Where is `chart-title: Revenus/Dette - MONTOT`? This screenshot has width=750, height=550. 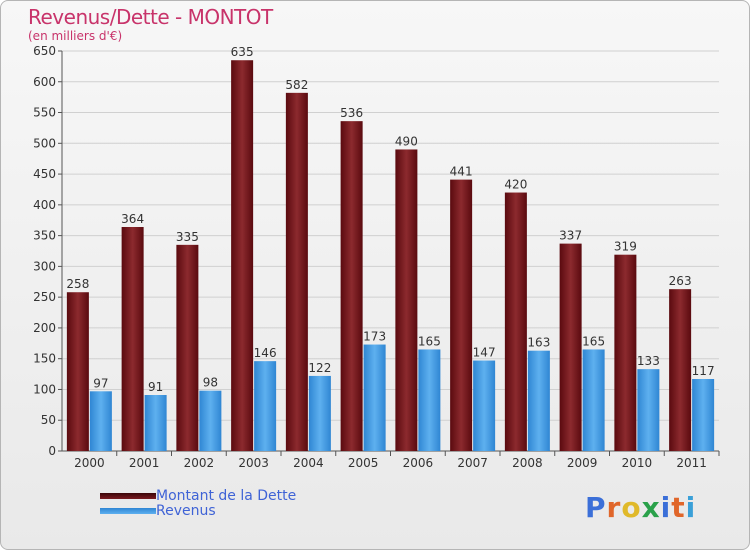 chart-title: Revenus/Dette - MONTOT is located at coordinates (150, 17).